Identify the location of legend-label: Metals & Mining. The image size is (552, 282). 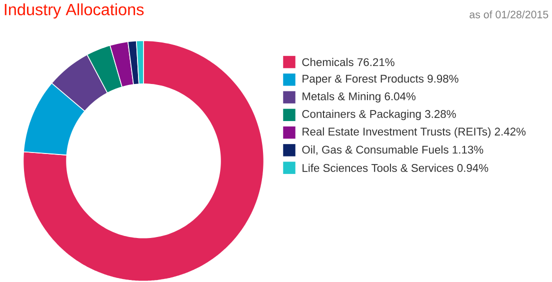
(341, 97).